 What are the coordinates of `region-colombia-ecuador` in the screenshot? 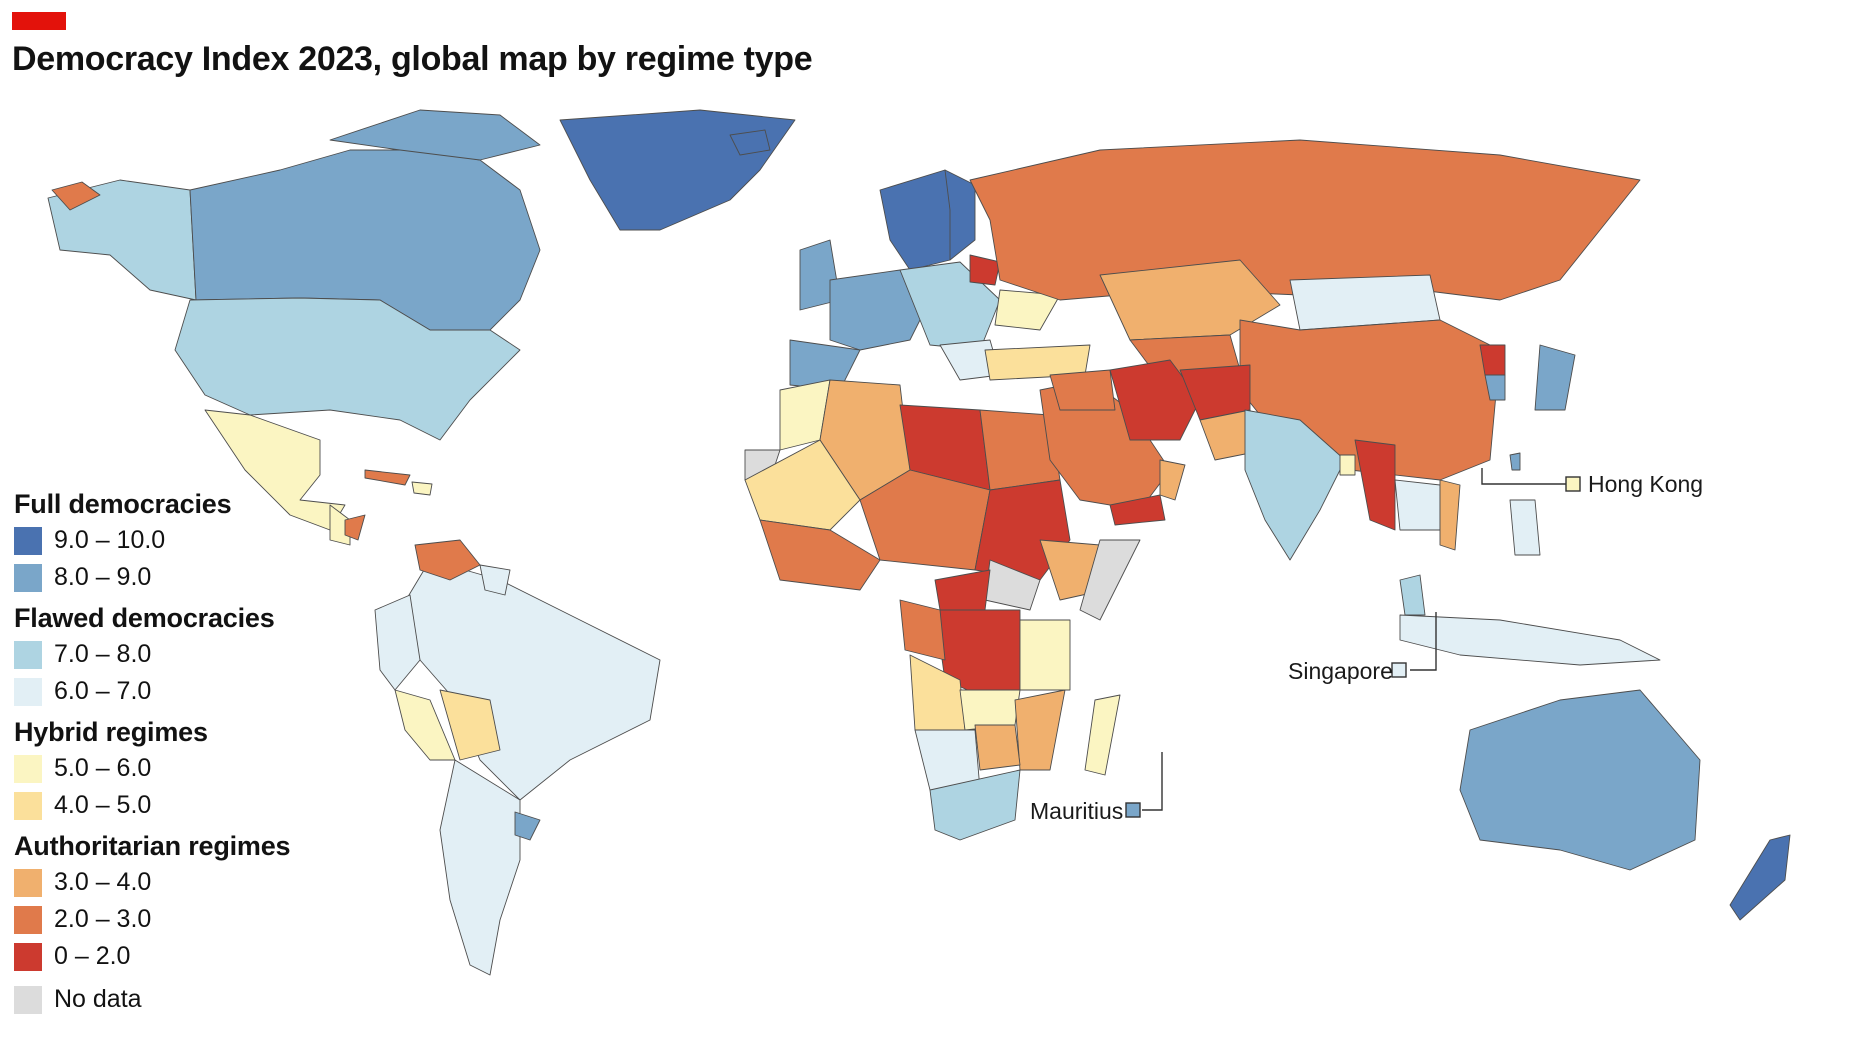 It's located at (397, 642).